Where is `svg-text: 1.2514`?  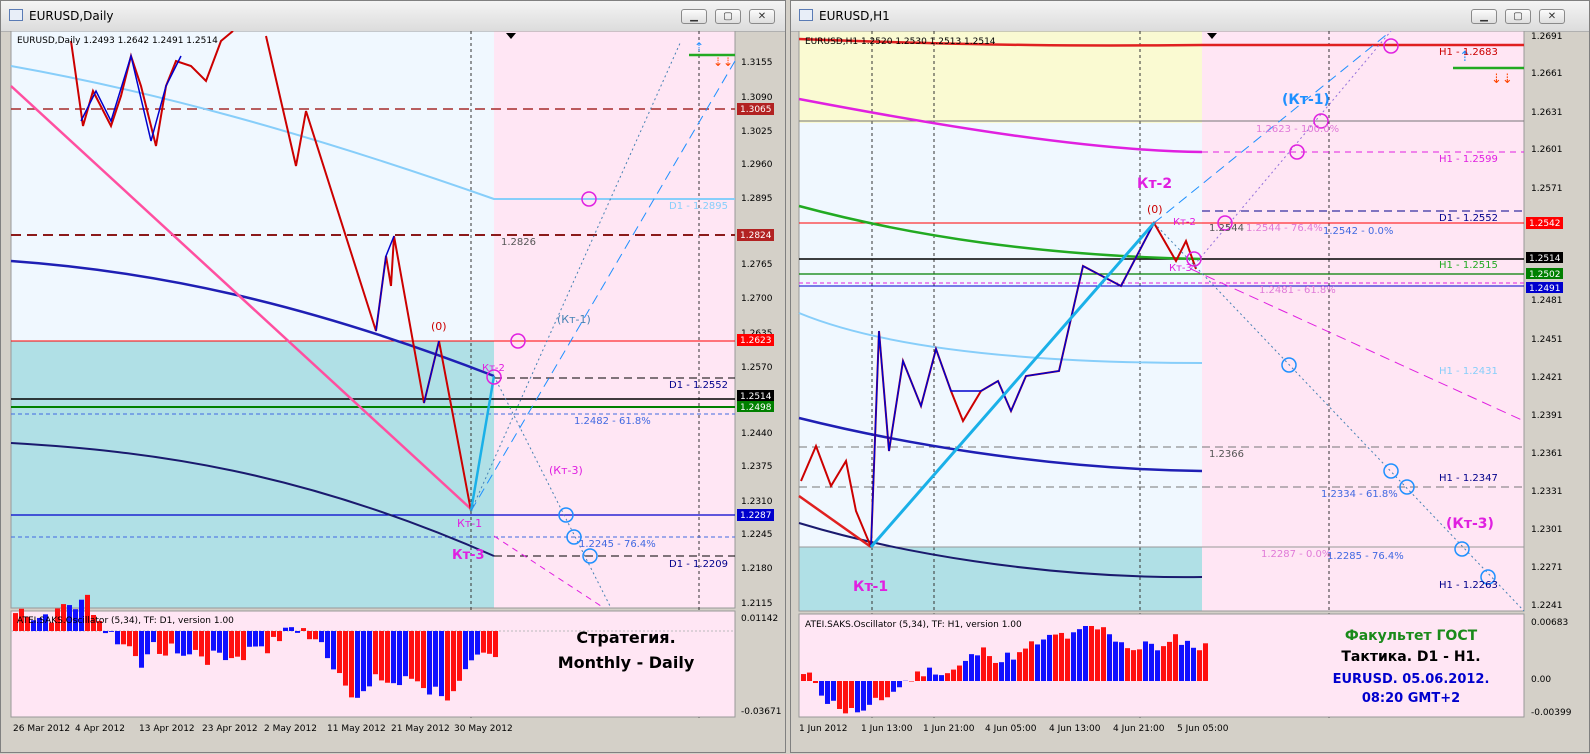
svg-text: 1.2514 is located at coordinates (756, 397).